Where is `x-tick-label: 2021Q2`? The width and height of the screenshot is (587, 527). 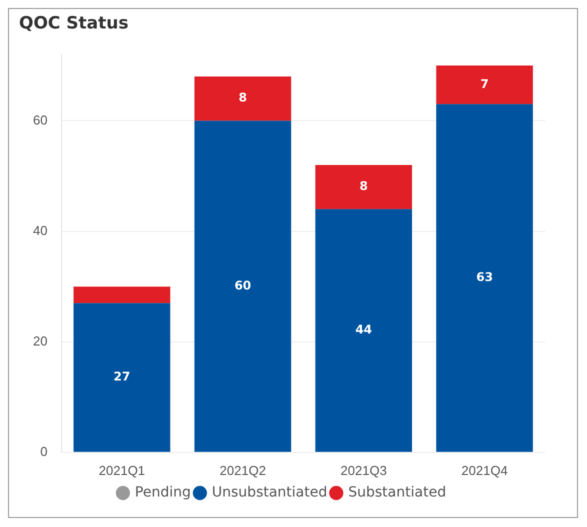
x-tick-label: 2021Q2 is located at coordinates (243, 470).